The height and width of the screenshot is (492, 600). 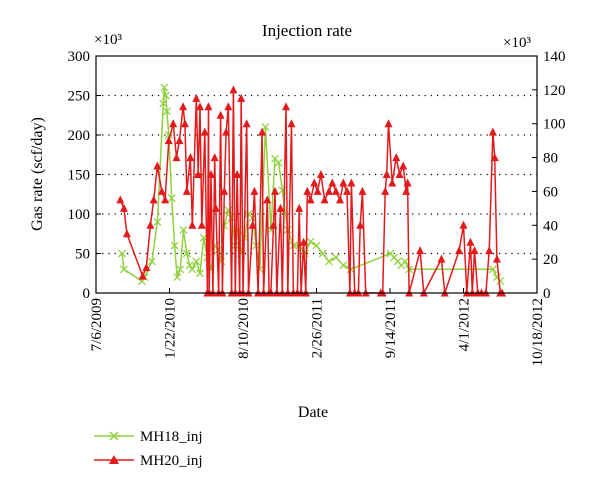 What do you see at coordinates (554, 125) in the screenshot?
I see `y-right-tick-label: 100` at bounding box center [554, 125].